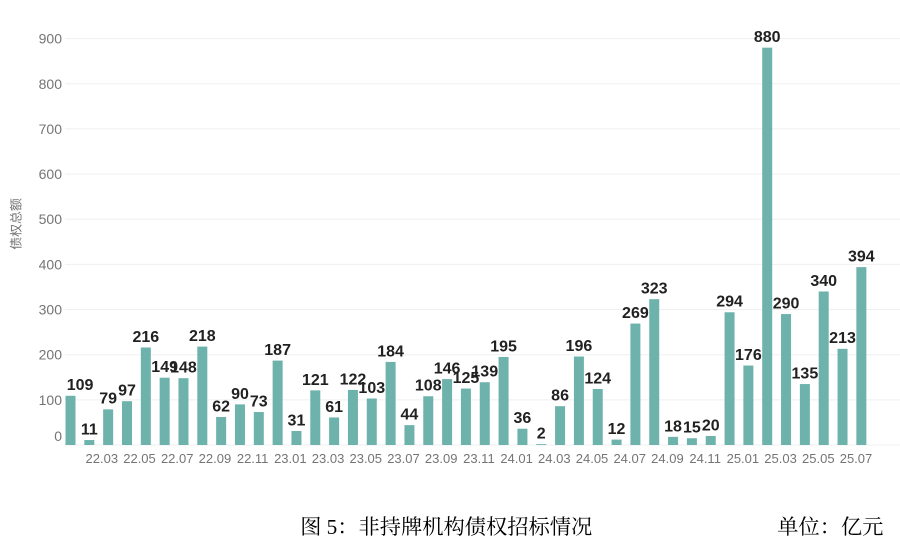 The image size is (900, 560). Describe the element at coordinates (541, 434) in the screenshot. I see `svg-text: 2` at that location.